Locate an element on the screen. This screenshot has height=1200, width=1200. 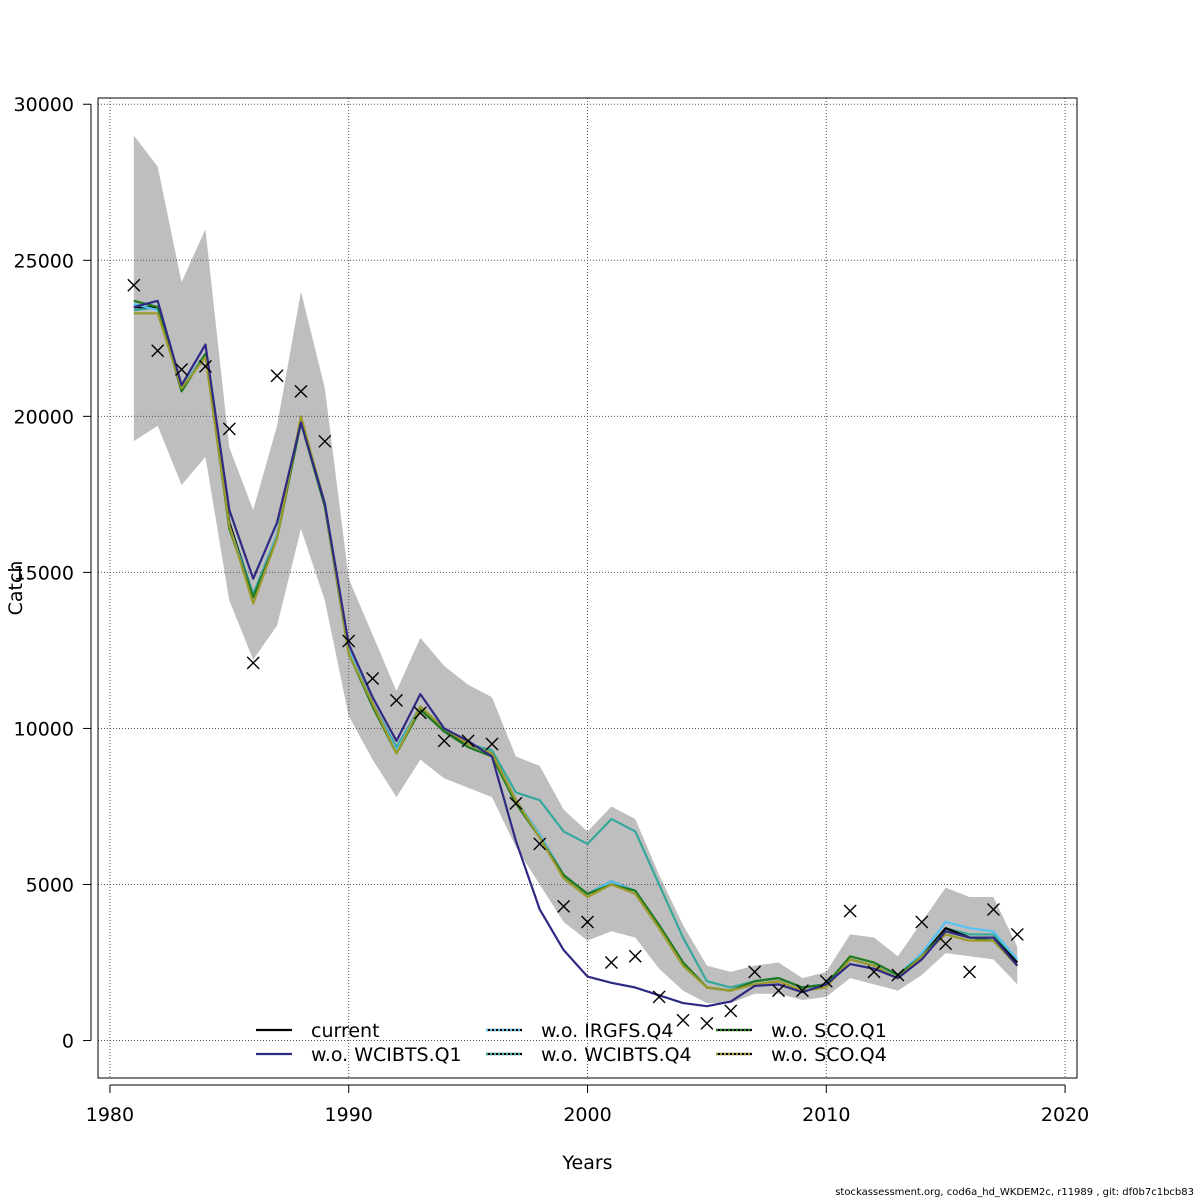
legend-label: w.o. SCO.Q4 is located at coordinates (829, 1055).